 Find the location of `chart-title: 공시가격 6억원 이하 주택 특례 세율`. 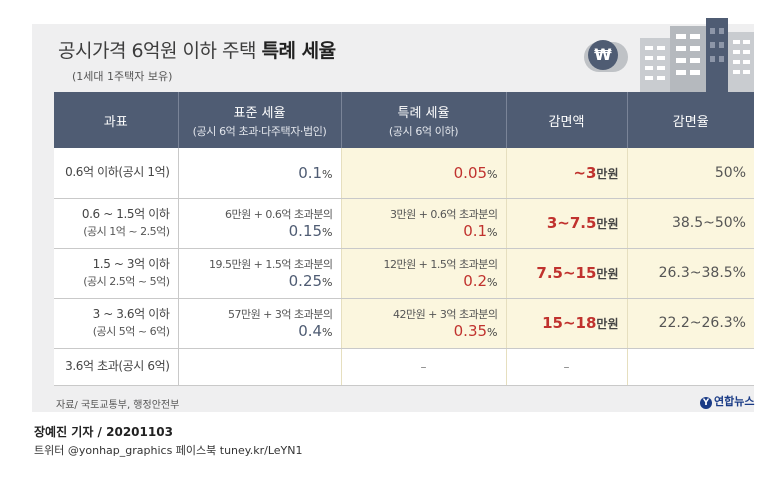

chart-title: 공시가격 6억원 이하 주택 특례 세율 is located at coordinates (197, 51).